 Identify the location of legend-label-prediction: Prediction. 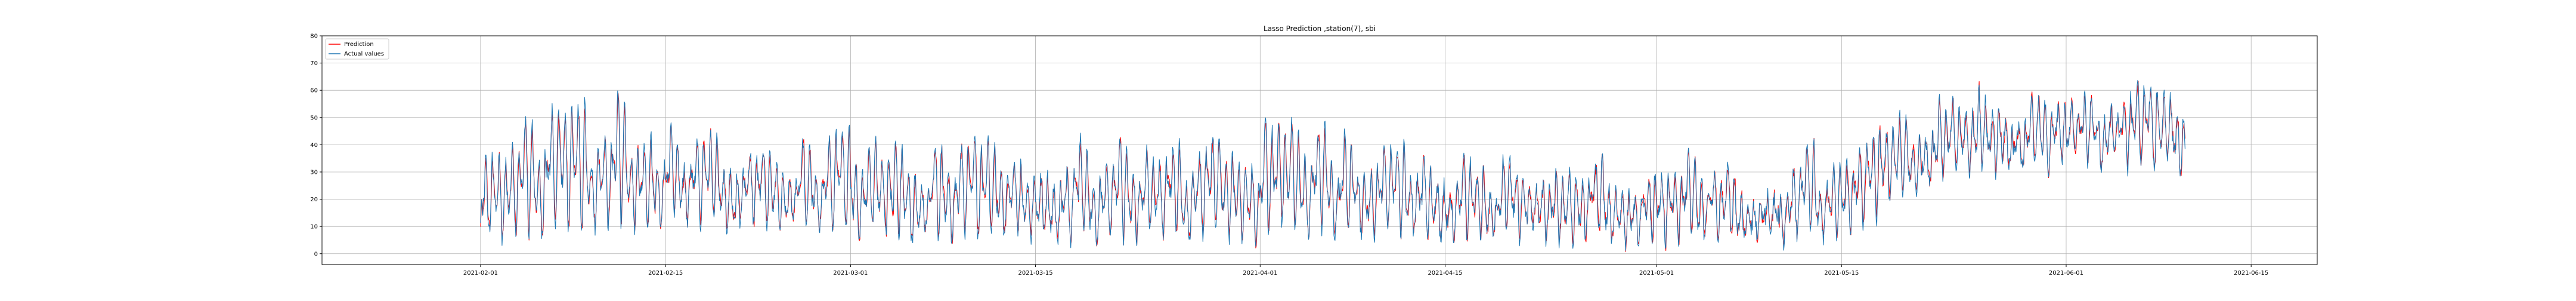
(359, 44).